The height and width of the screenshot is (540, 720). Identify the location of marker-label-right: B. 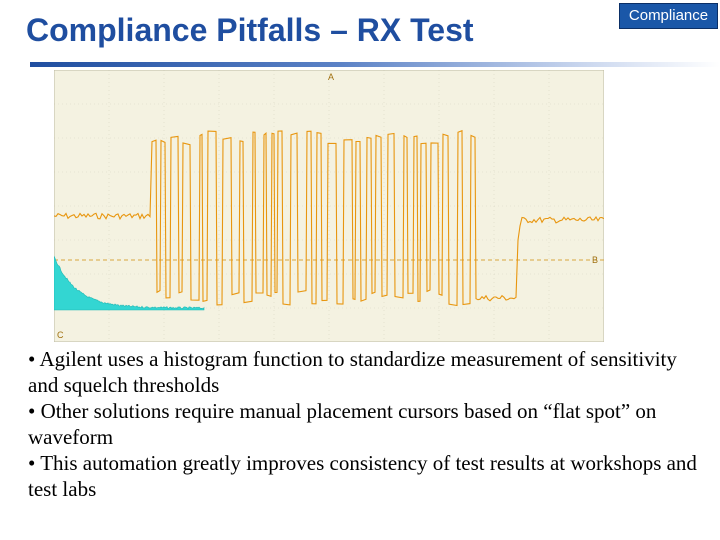
(595, 260).